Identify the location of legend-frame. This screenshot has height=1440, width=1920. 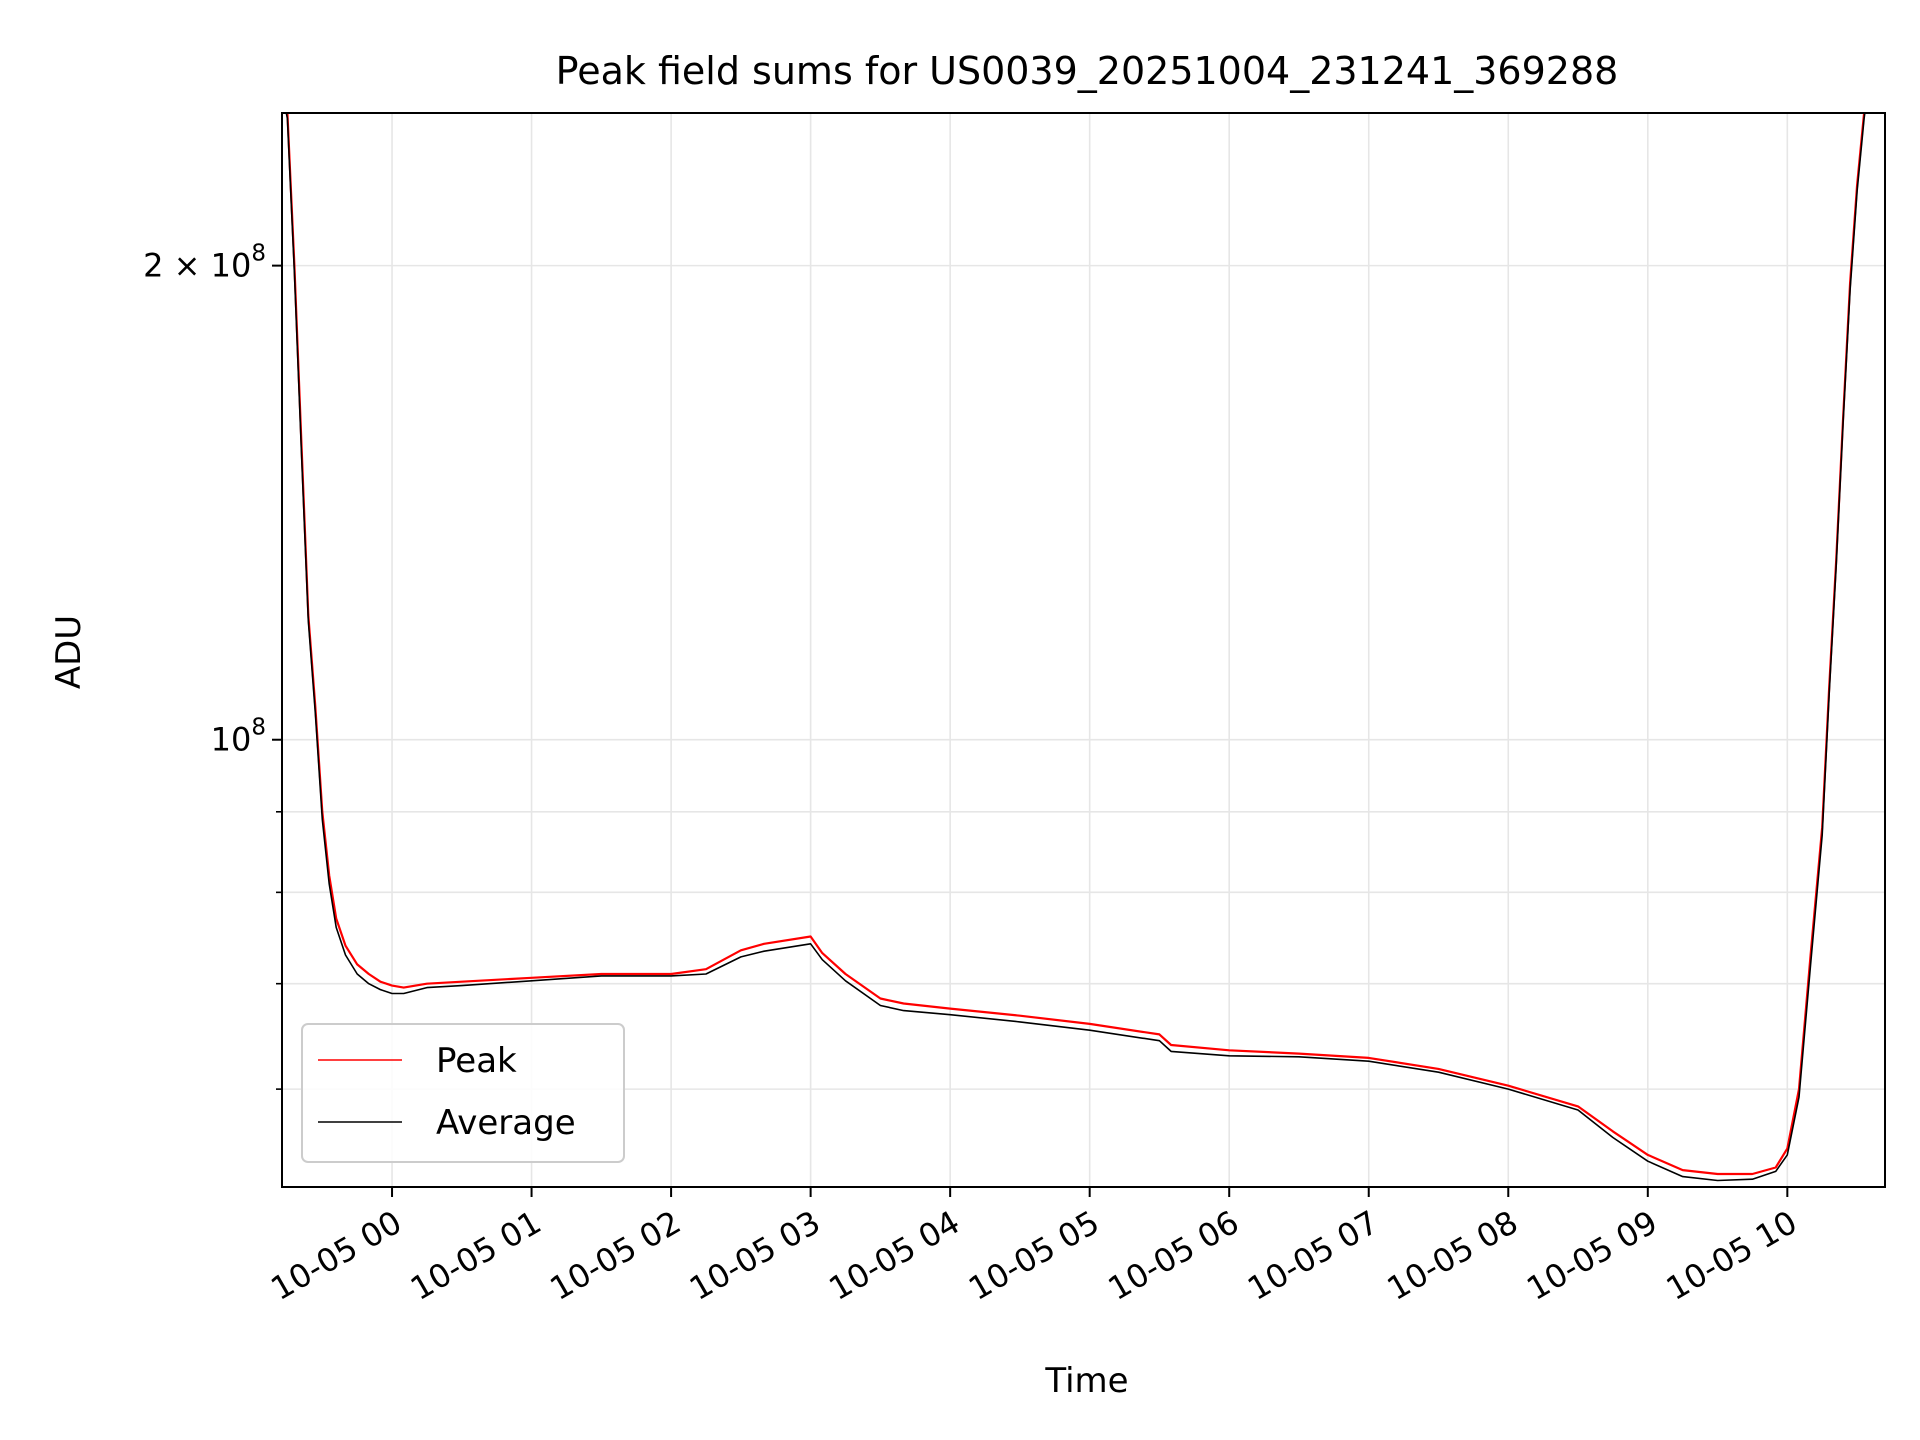
(463, 1093).